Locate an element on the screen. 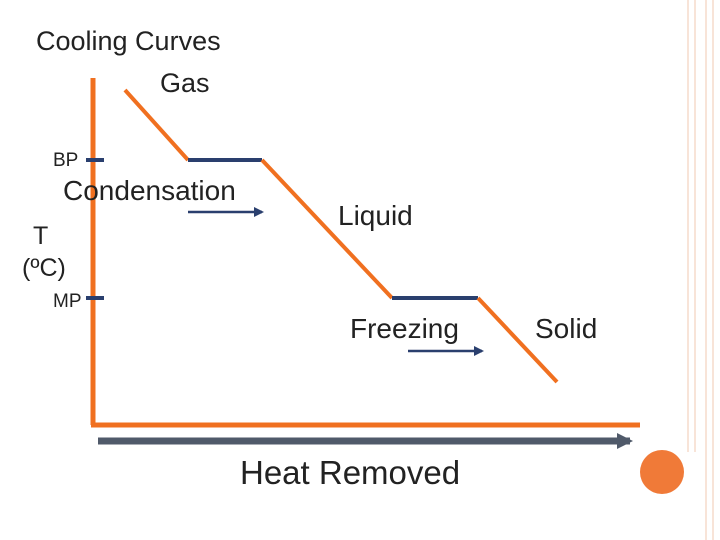 The height and width of the screenshot is (540, 720). gas-cooling-segment is located at coordinates (156, 125).